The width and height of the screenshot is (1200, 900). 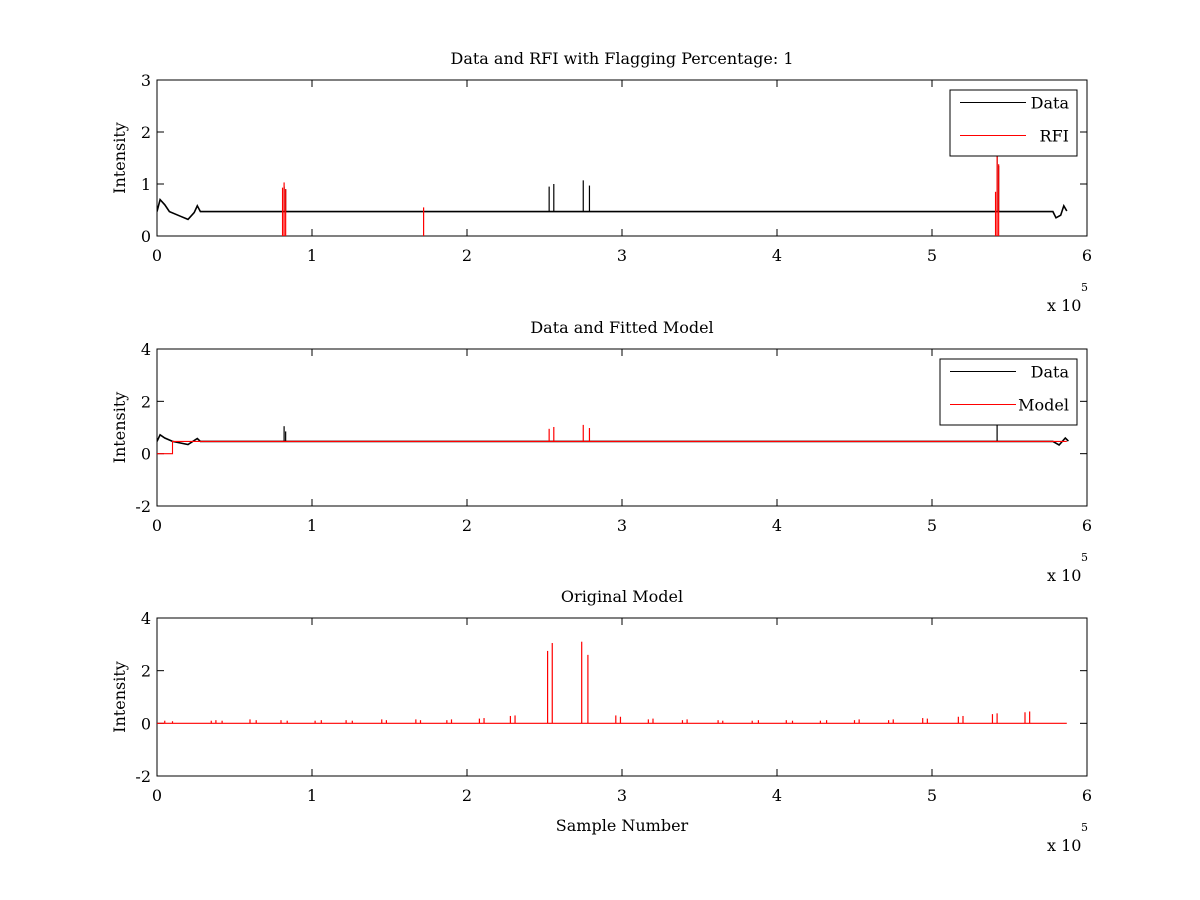 What do you see at coordinates (1043, 405) in the screenshot?
I see `legend-label: Model` at bounding box center [1043, 405].